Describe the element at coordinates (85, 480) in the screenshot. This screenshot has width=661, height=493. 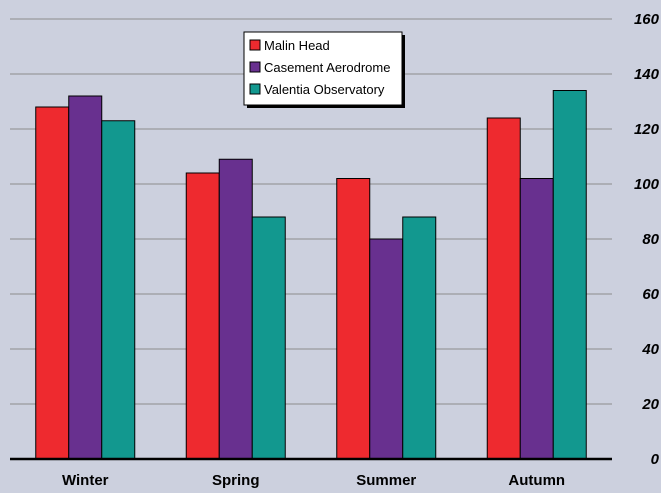
I see `x-tick-label: Winter` at that location.